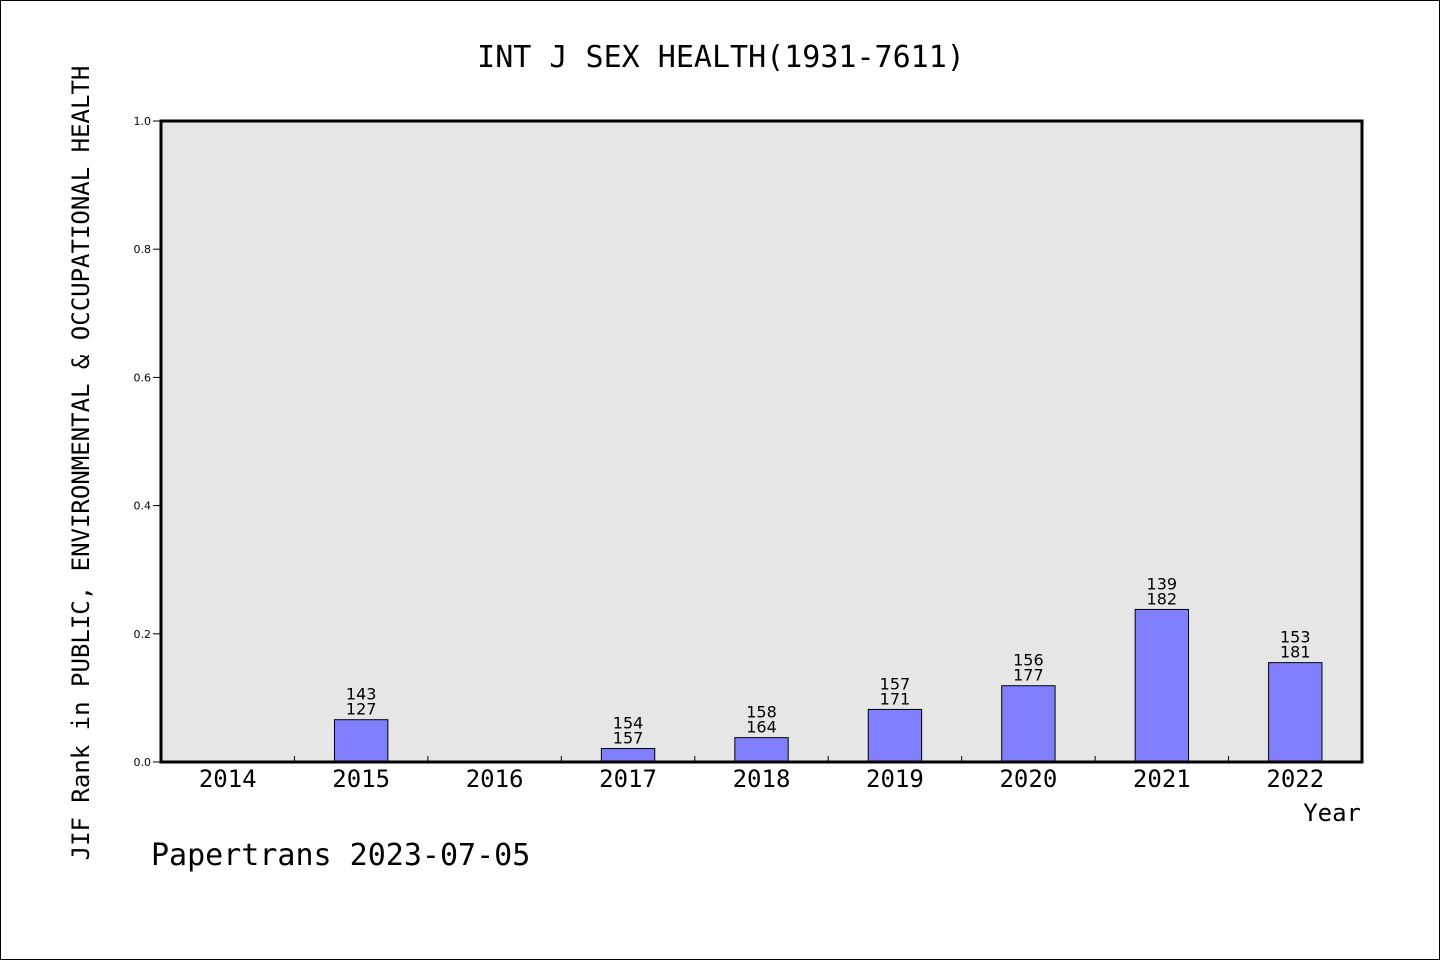 This screenshot has width=1440, height=961. I want to click on bar-label-rank: 156, so click(1028, 660).